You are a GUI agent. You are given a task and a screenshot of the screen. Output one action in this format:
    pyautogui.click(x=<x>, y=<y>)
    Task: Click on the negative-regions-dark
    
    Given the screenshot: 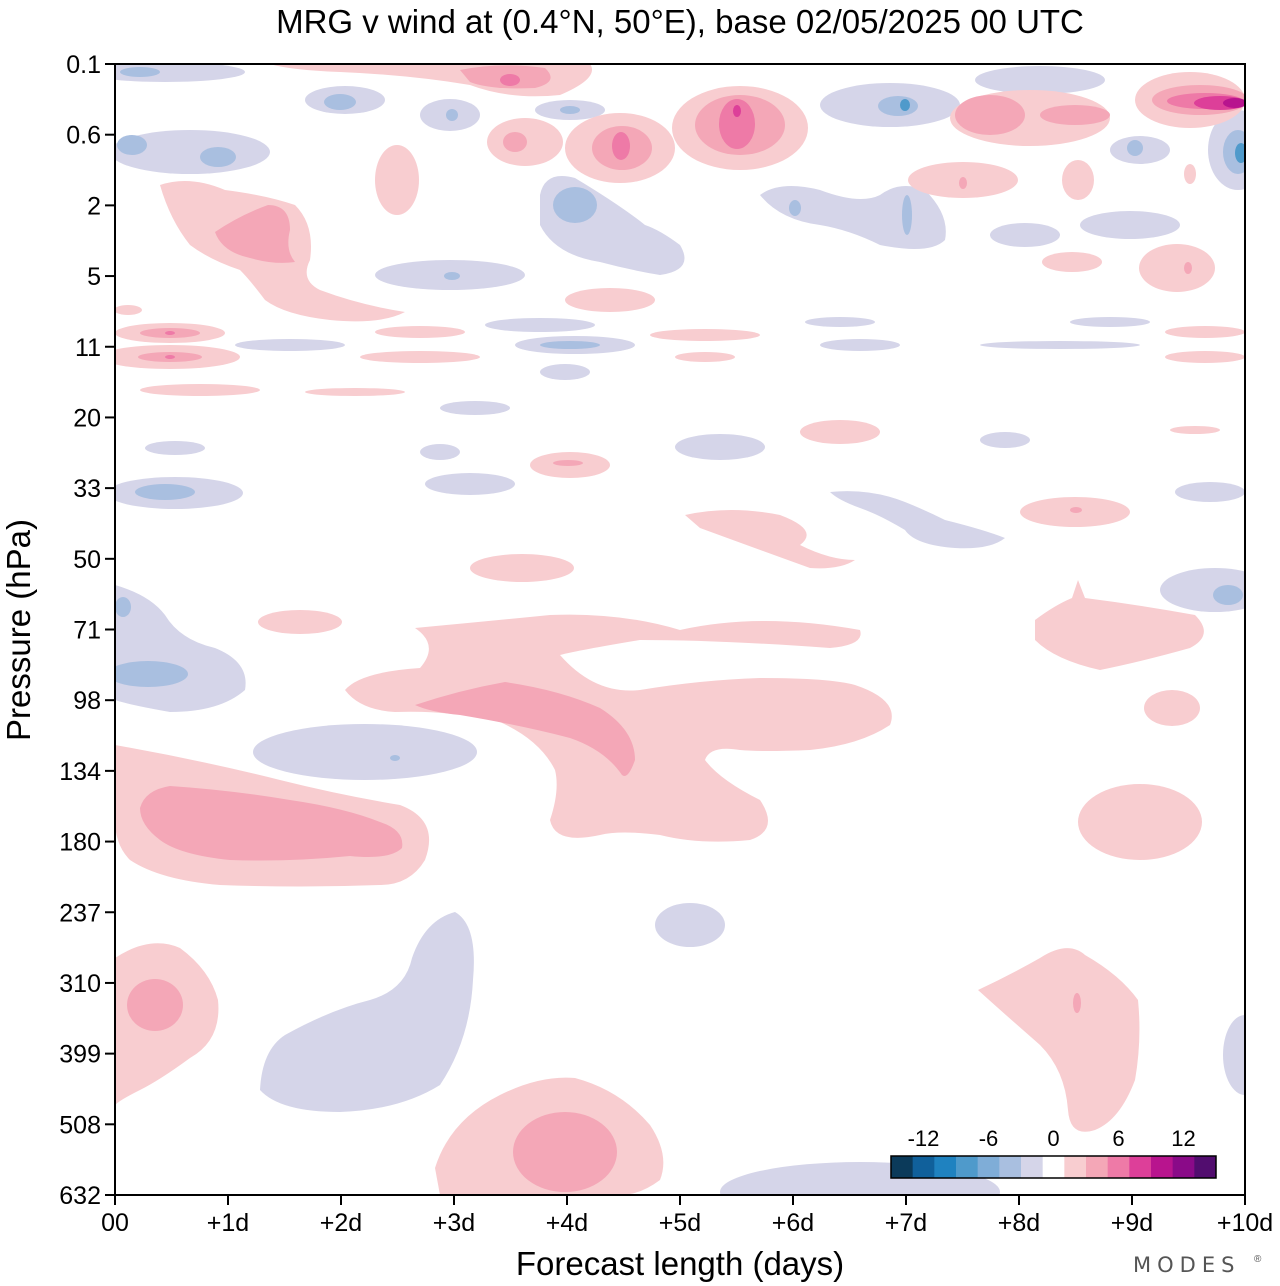 What is the action you would take?
    pyautogui.click(x=1072, y=131)
    